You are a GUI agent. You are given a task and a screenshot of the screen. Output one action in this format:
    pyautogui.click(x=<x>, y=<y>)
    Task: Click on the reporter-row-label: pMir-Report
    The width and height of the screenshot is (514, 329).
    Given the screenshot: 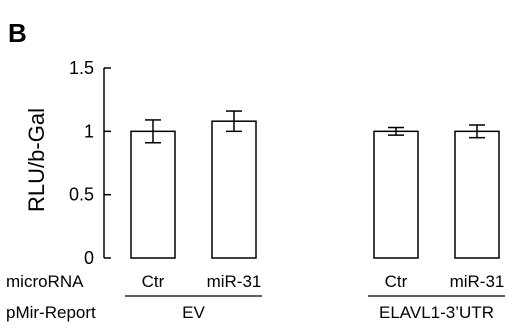 What is the action you would take?
    pyautogui.click(x=51, y=312)
    